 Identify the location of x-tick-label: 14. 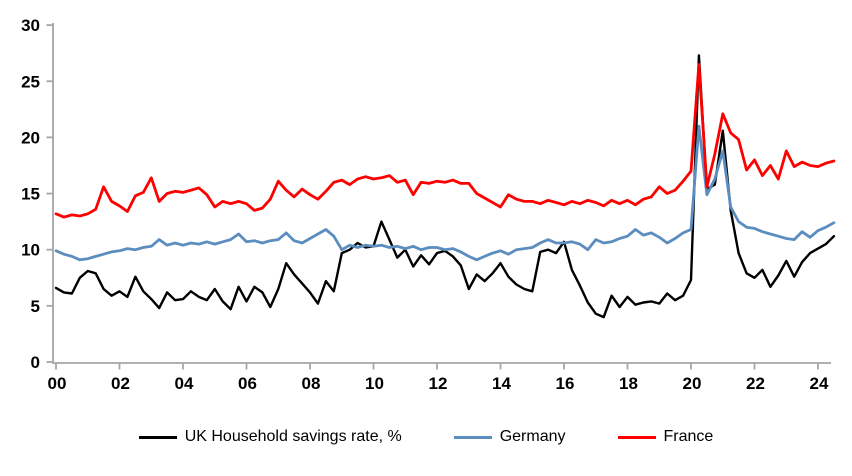
(501, 383).